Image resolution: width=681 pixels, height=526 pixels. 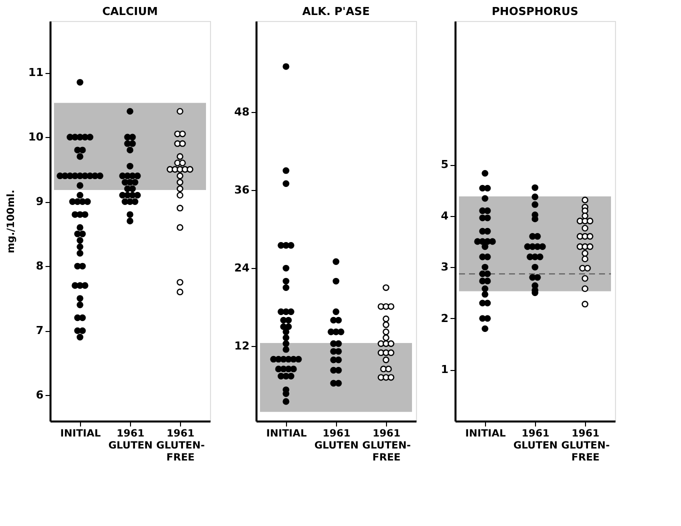 I want to click on chart-title: CALCIUM, so click(x=130, y=11).